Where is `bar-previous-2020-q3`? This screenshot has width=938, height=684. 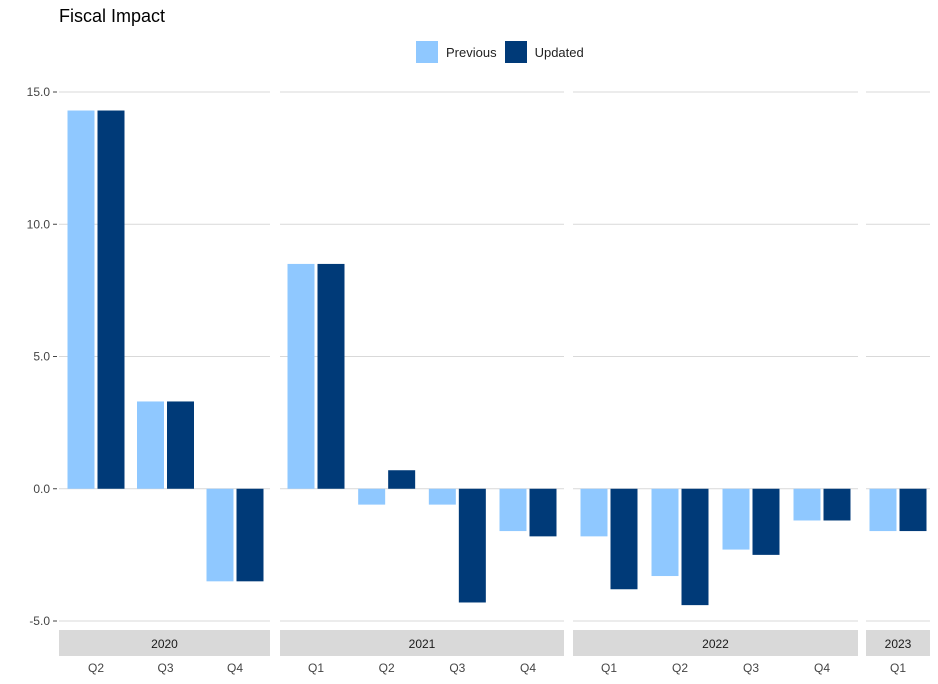 bar-previous-2020-q3 is located at coordinates (150, 445).